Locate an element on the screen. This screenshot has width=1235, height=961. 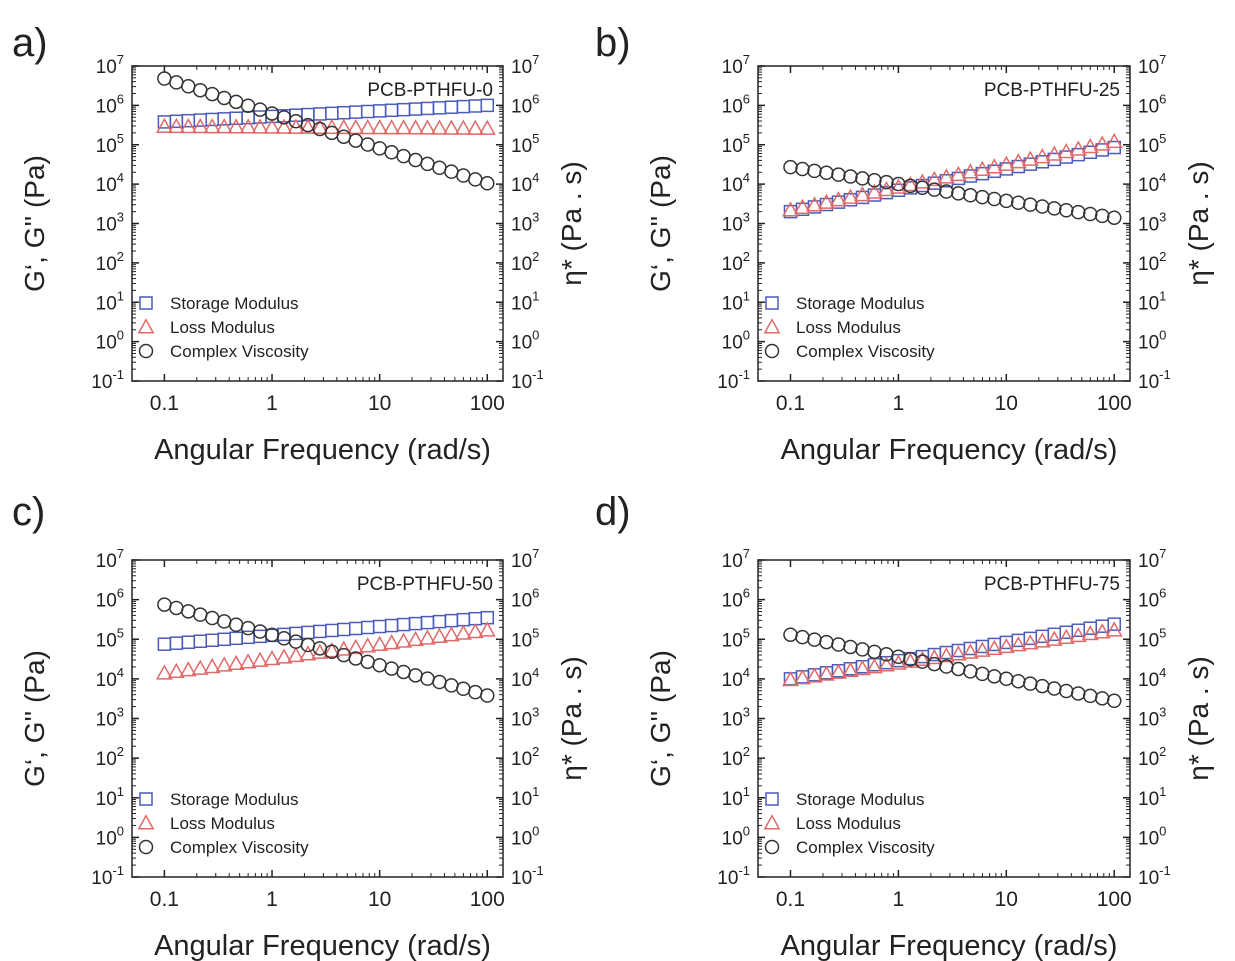
y-right-tick-label: 10⁵ is located at coordinates (525, 638).